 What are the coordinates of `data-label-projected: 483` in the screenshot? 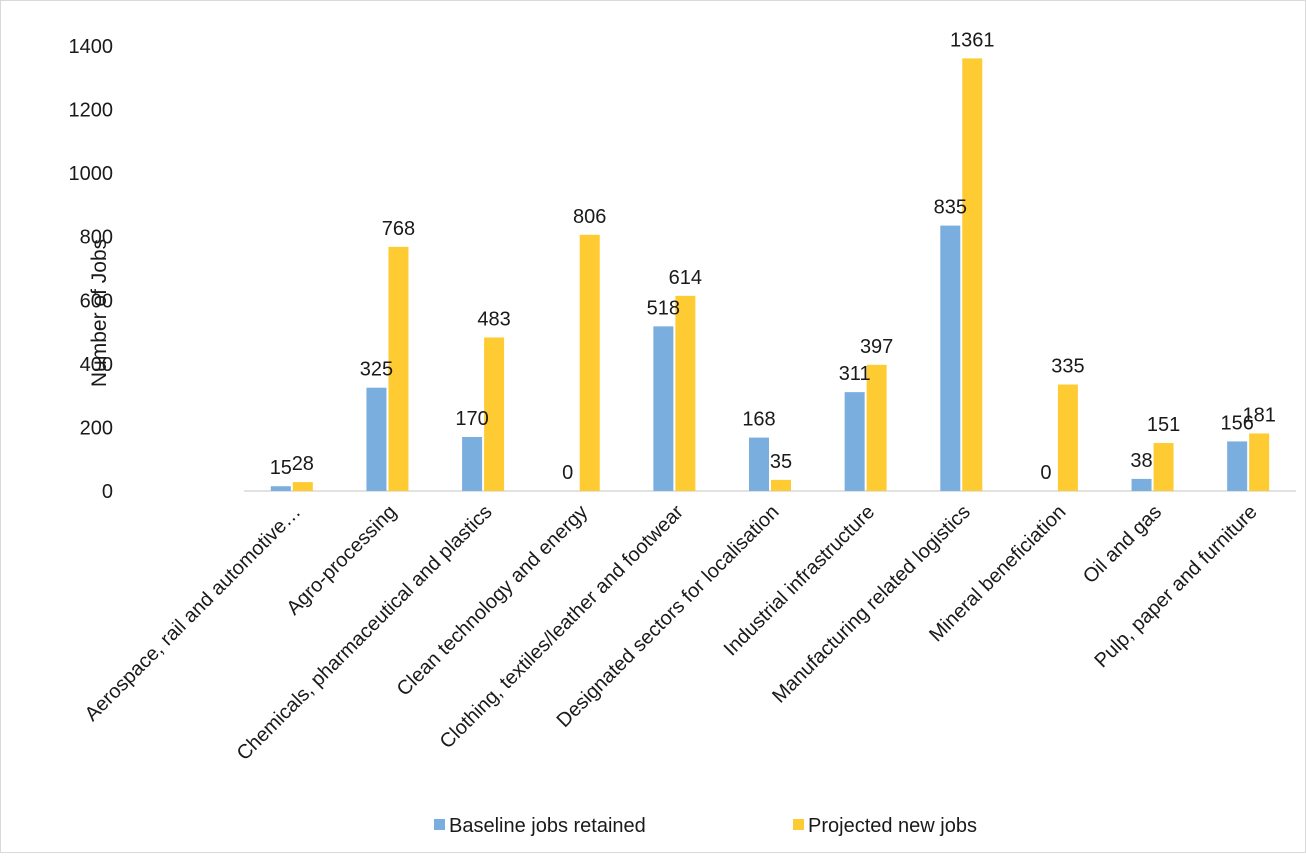 It's located at (493, 319).